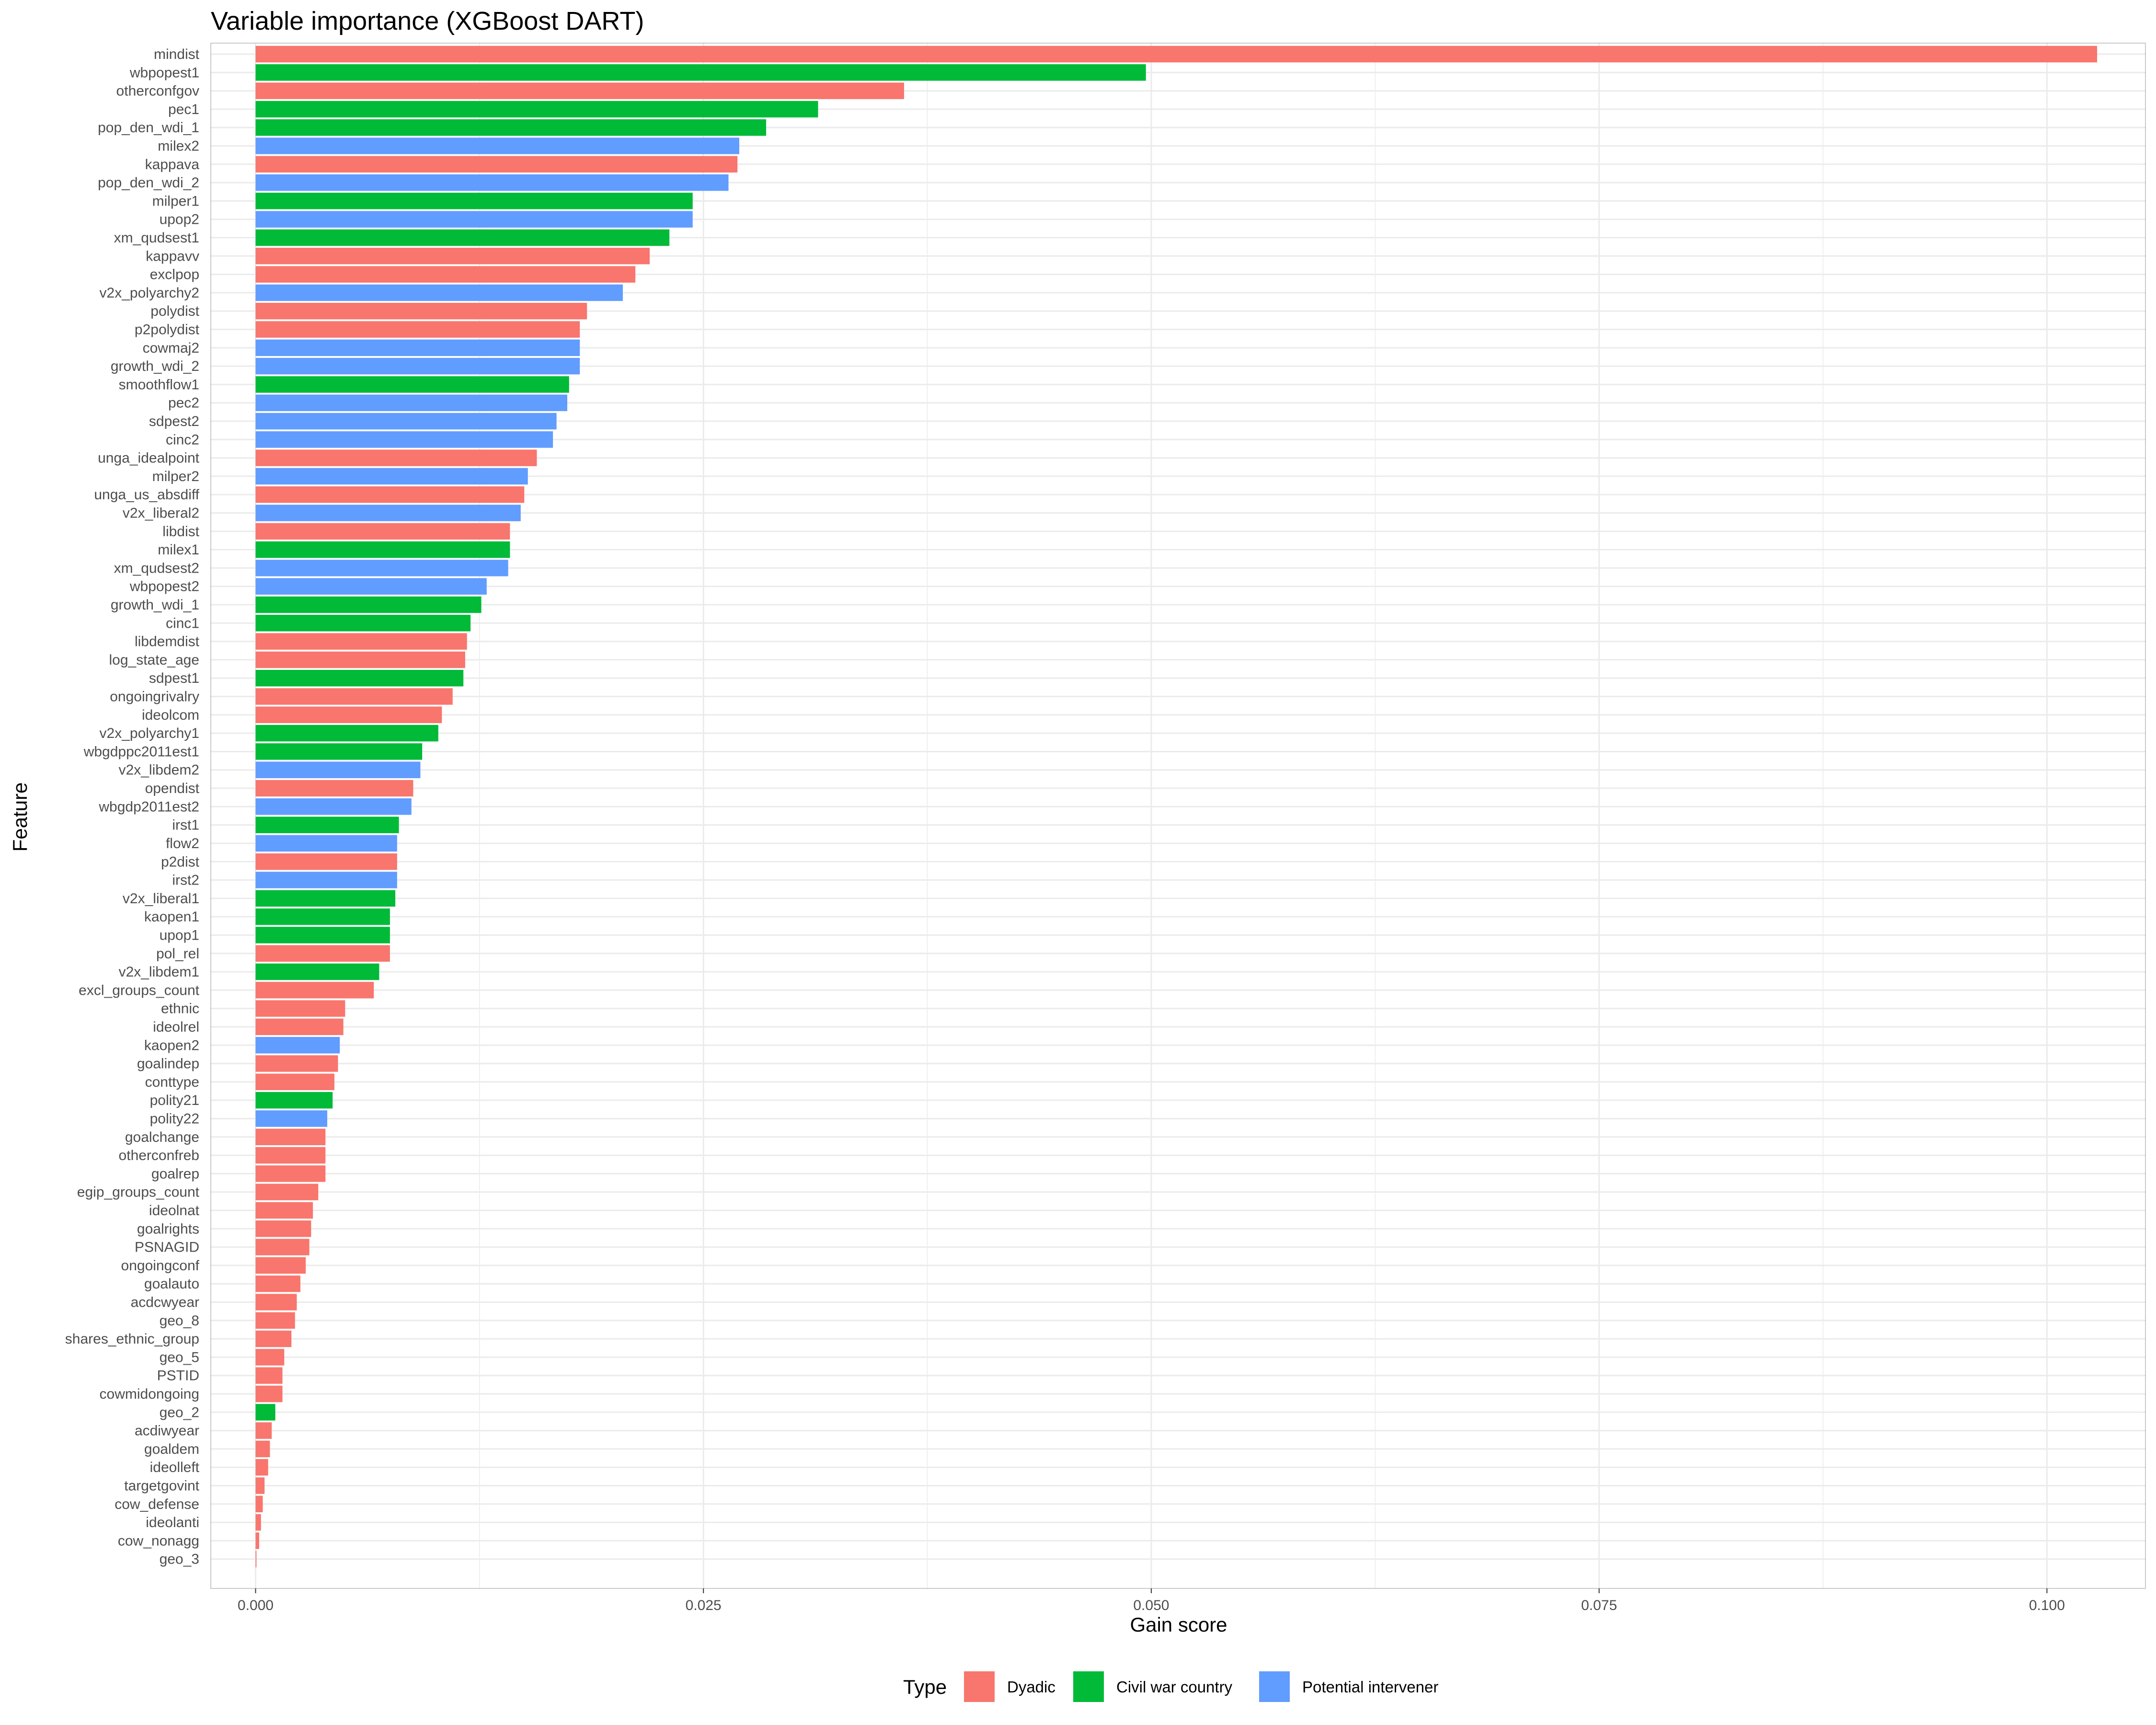 The height and width of the screenshot is (1725, 2156). What do you see at coordinates (154, 697) in the screenshot?
I see `y-tick-label: ongoingrivalry` at bounding box center [154, 697].